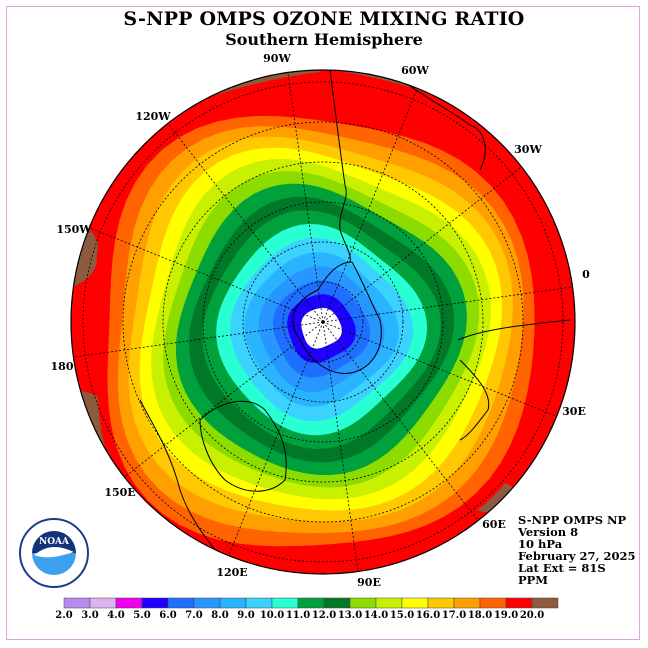 Image resolution: width=648 pixels, height=648 pixels. Describe the element at coordinates (54, 564) in the screenshot. I see `noaa-logo-lower` at that location.